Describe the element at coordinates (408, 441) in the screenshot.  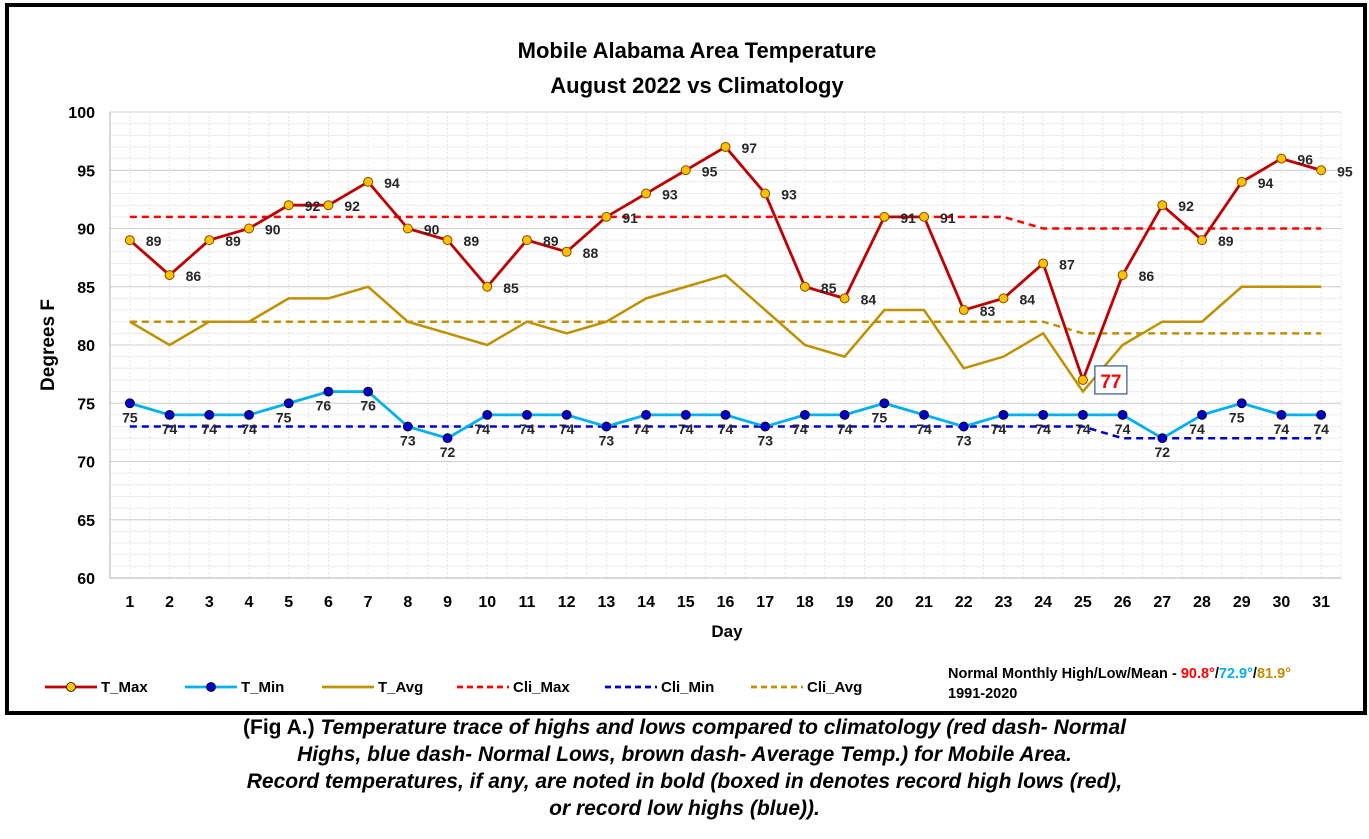
I see `t-min-data-label: 73` at that location.